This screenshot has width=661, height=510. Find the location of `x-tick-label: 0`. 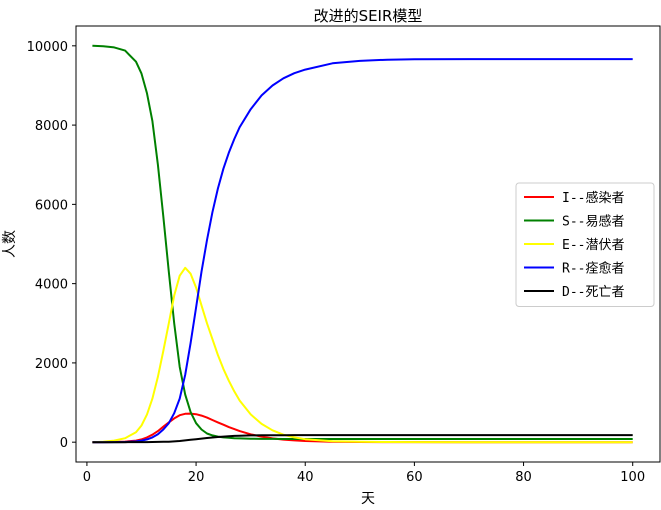

x-tick-label: 0 is located at coordinates (87, 477).